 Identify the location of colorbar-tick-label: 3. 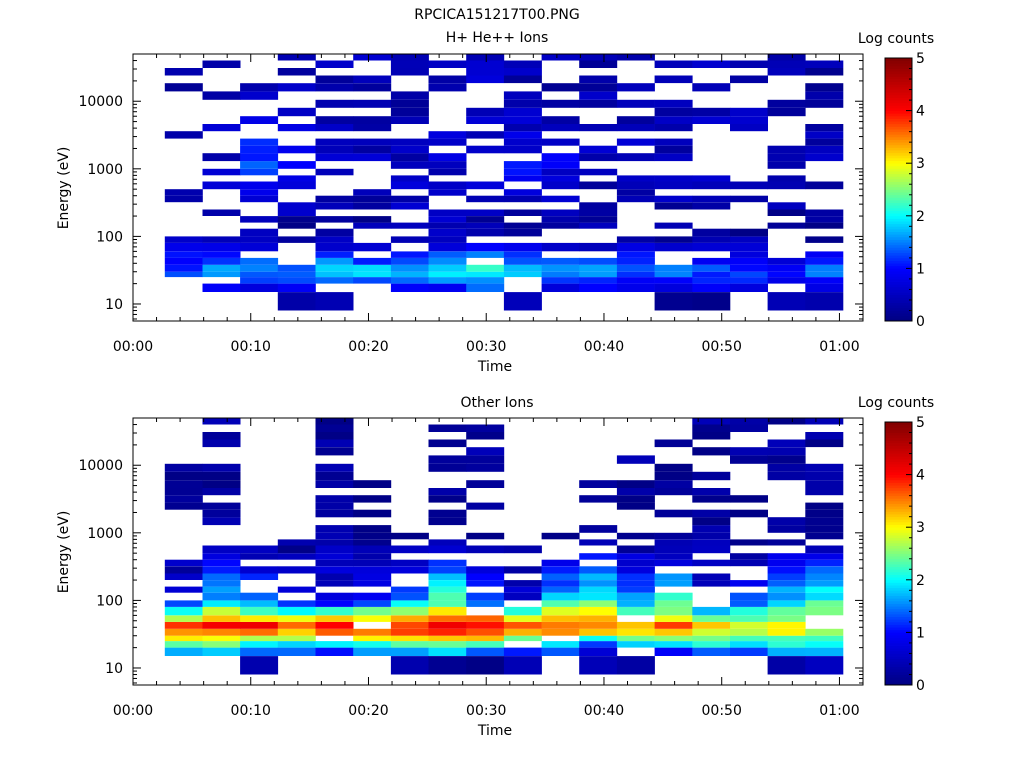
(920, 528).